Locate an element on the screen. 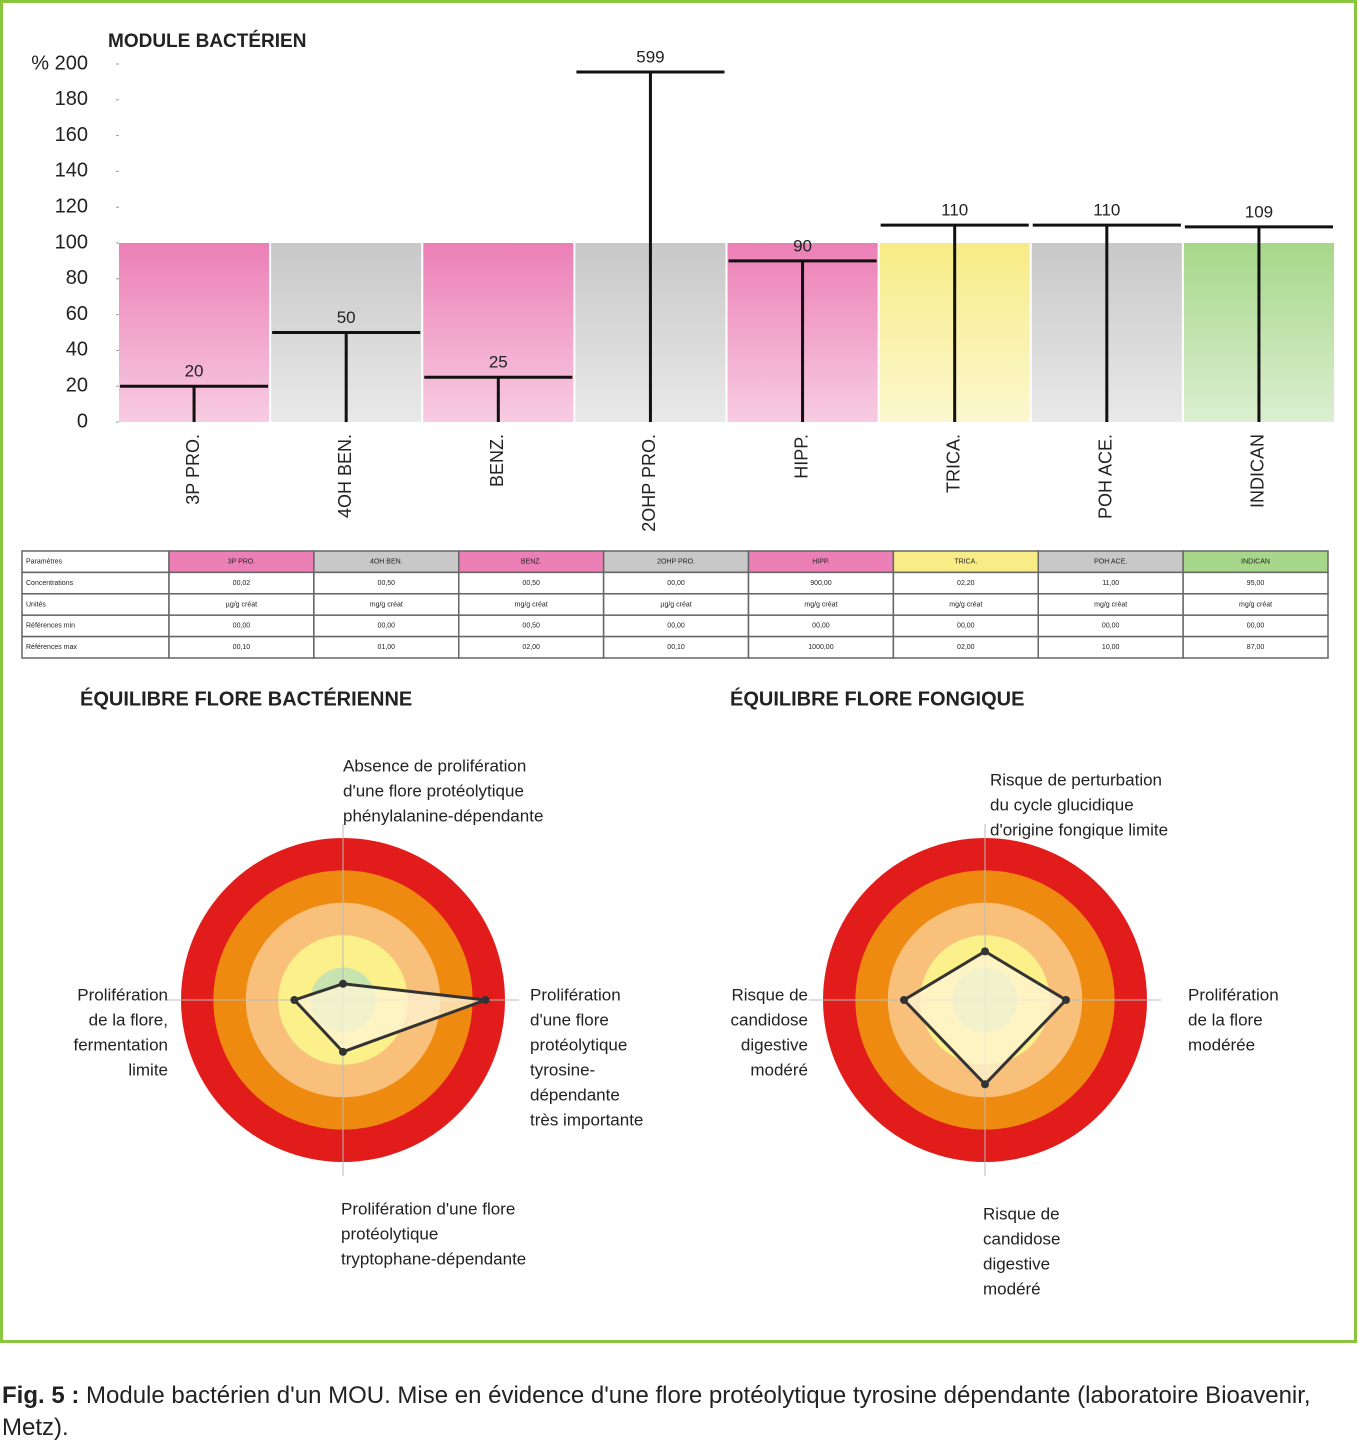 The image size is (1359, 1445). axis-label: Prolifération d'une flore is located at coordinates (428, 1208).